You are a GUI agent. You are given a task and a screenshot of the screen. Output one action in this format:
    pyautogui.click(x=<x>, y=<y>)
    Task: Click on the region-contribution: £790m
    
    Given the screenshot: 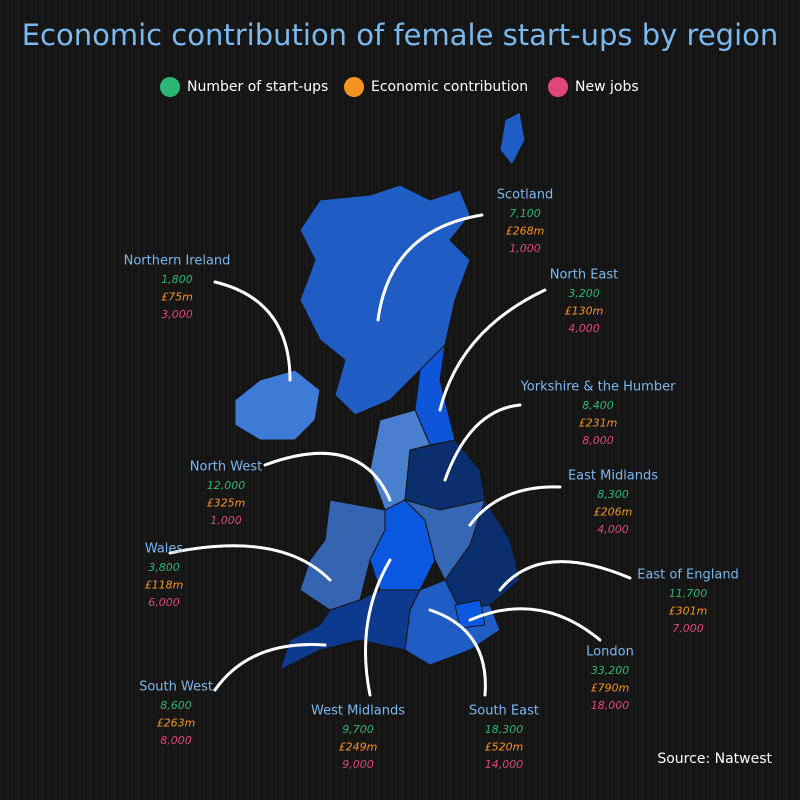 What is the action you would take?
    pyautogui.click(x=610, y=688)
    